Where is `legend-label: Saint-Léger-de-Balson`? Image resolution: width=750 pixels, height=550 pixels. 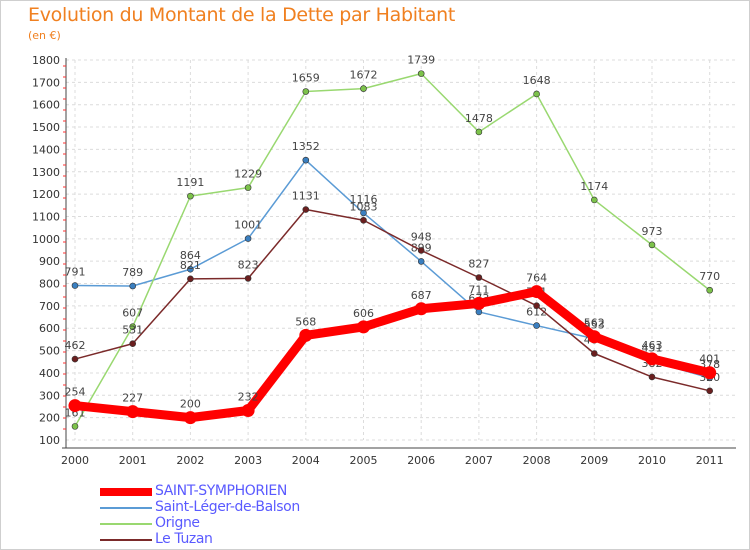
legend-label: Saint-Léger-de-Balson is located at coordinates (227, 507).